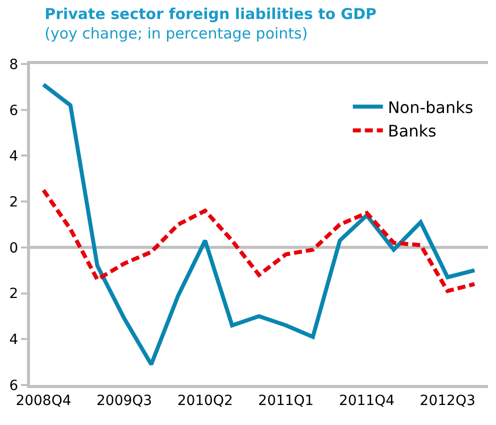  I want to click on x-tick-label: 2012Q3, so click(448, 400).